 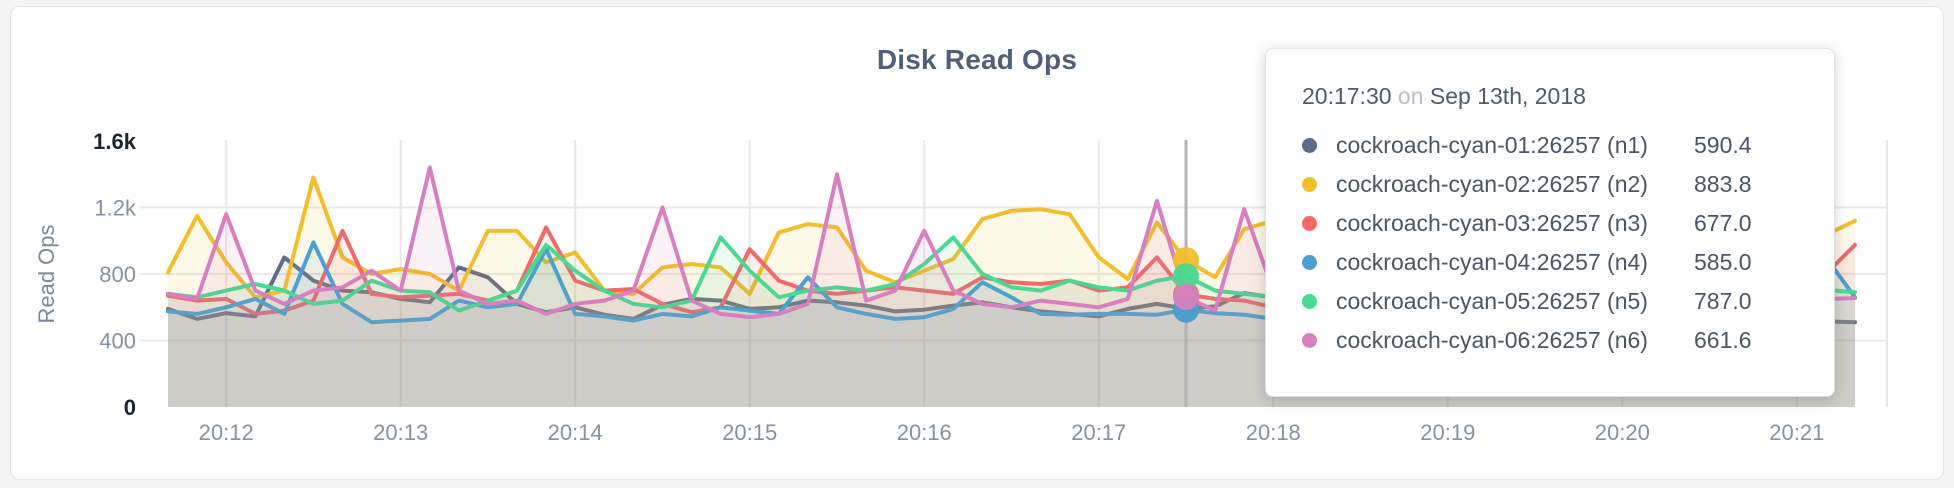 I want to click on x-tick-label: 20:12, so click(x=226, y=432).